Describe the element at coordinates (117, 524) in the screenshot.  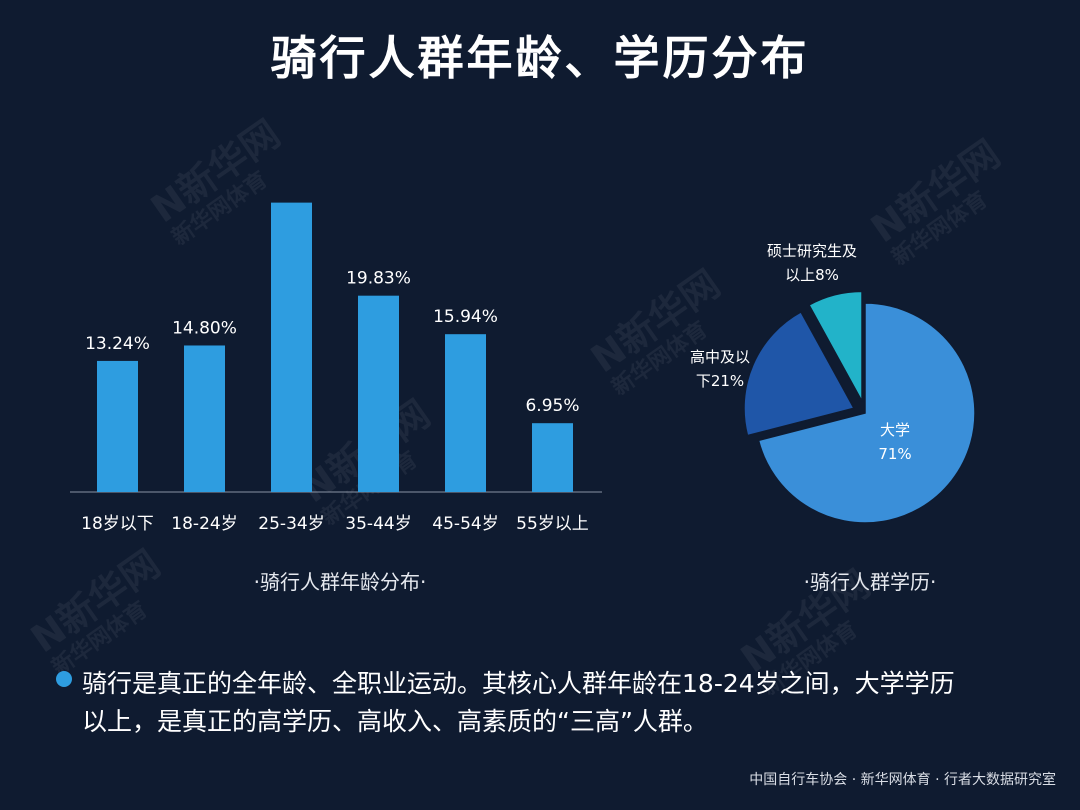
I see `x-tick-label: 18岁以下` at that location.